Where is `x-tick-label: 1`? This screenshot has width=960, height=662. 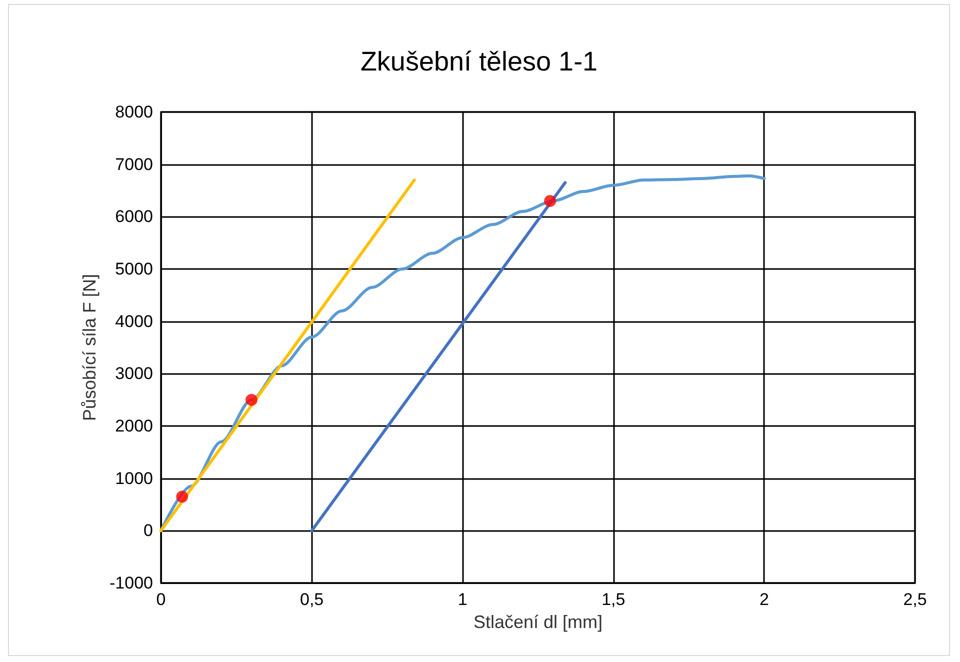 x-tick-label: 1 is located at coordinates (463, 599).